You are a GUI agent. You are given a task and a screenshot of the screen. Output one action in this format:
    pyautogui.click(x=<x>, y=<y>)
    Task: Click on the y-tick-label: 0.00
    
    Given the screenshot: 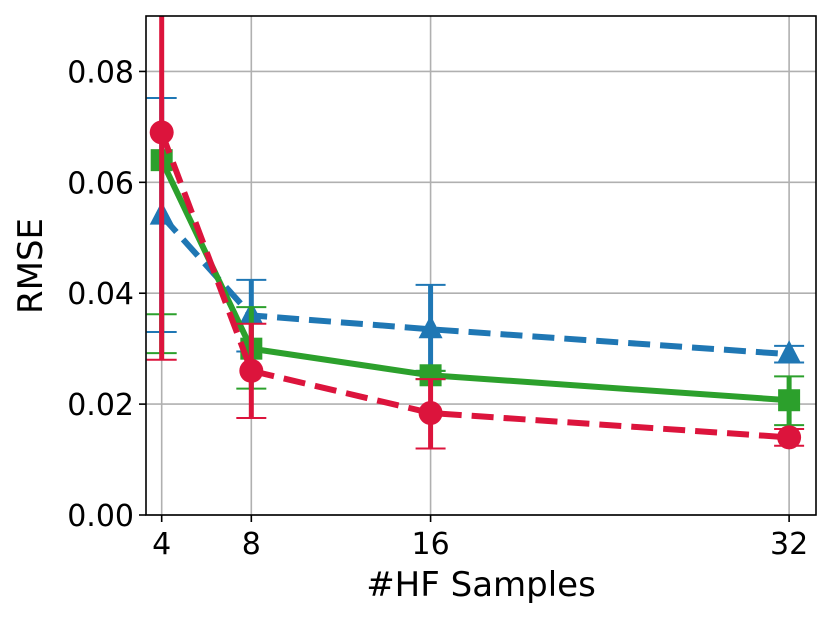 What is the action you would take?
    pyautogui.click(x=100, y=516)
    